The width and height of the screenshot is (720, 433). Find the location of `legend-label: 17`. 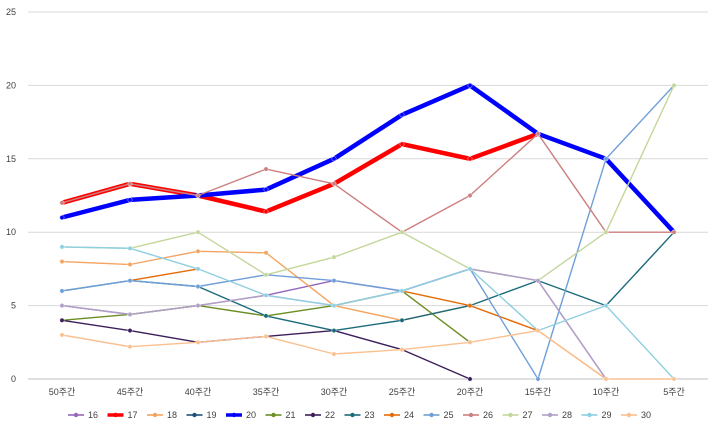

legend-label: 17 is located at coordinates (133, 415).